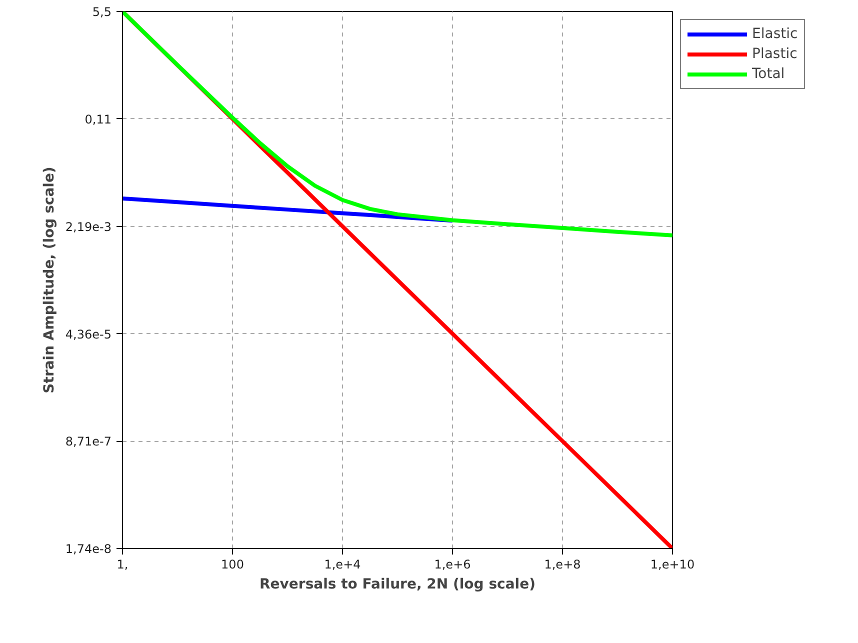  What do you see at coordinates (98, 119) in the screenshot?
I see `y-tick-label: 0,11` at bounding box center [98, 119].